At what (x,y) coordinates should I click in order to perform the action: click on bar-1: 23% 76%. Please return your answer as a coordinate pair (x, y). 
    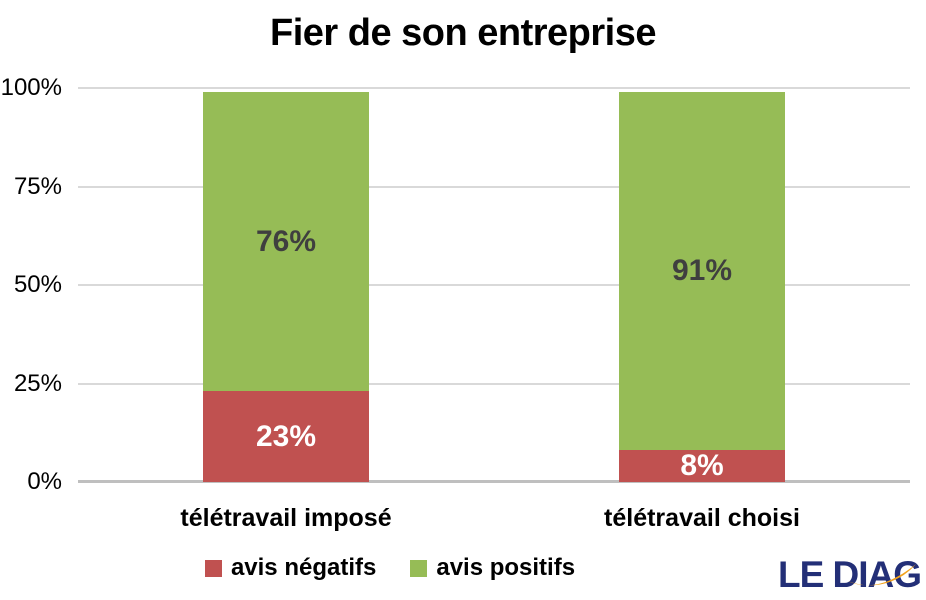
    Looking at the image, I should click on (286, 286).